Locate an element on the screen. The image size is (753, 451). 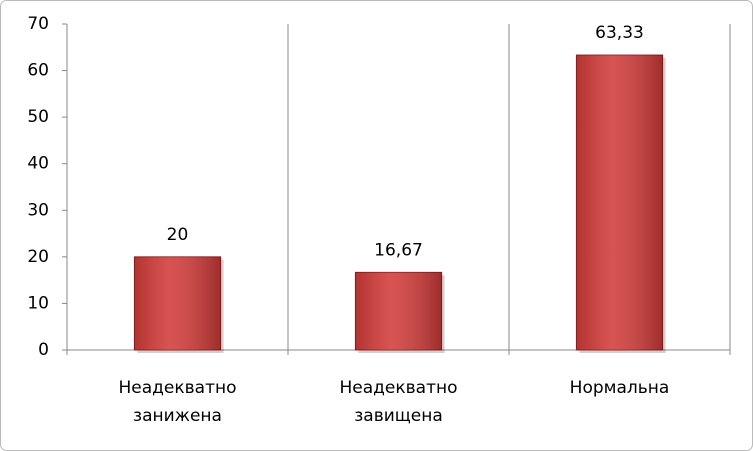
y-tick-label: 10 is located at coordinates (38, 303).